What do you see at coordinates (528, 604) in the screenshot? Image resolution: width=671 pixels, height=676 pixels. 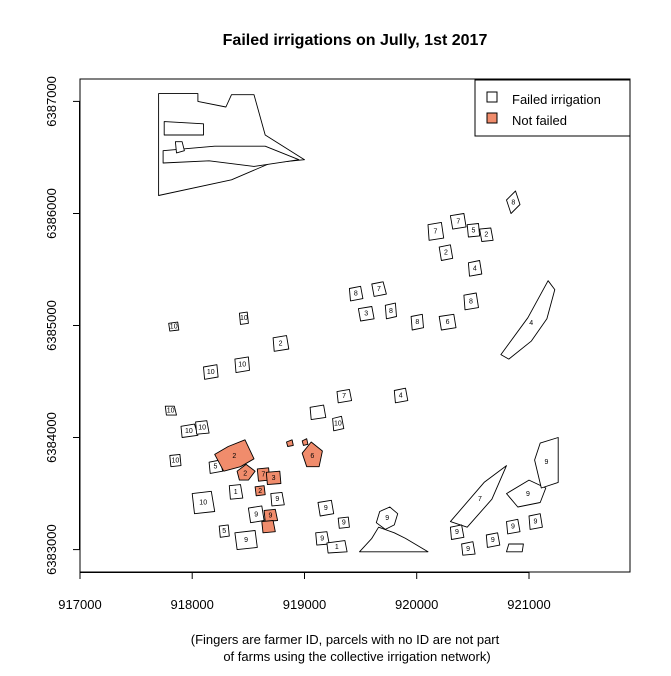 I see `x-tick-label: 921000` at bounding box center [528, 604].